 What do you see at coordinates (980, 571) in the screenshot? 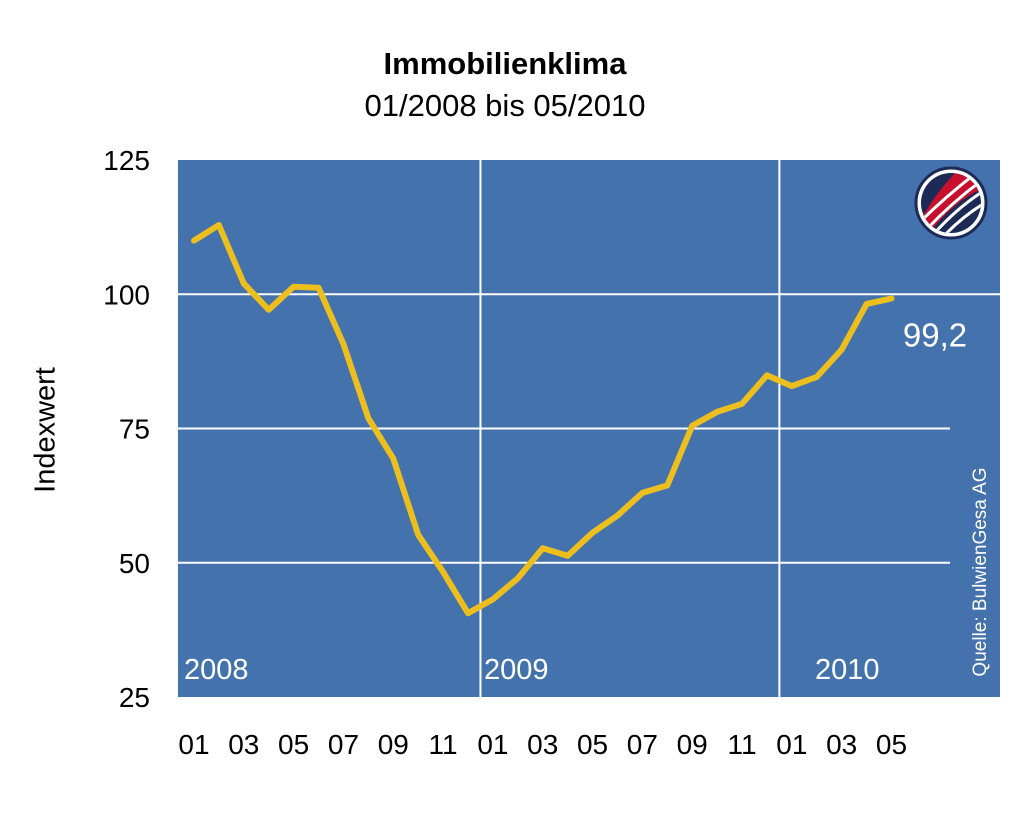
I see `source-label: Quelle: BulwienGesa AG` at bounding box center [980, 571].